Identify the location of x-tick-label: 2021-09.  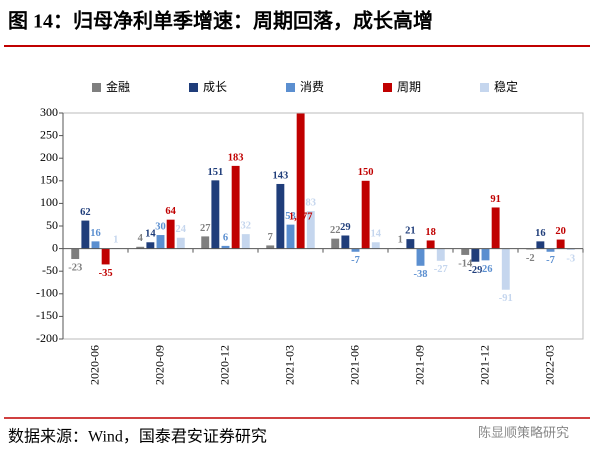
(419, 365).